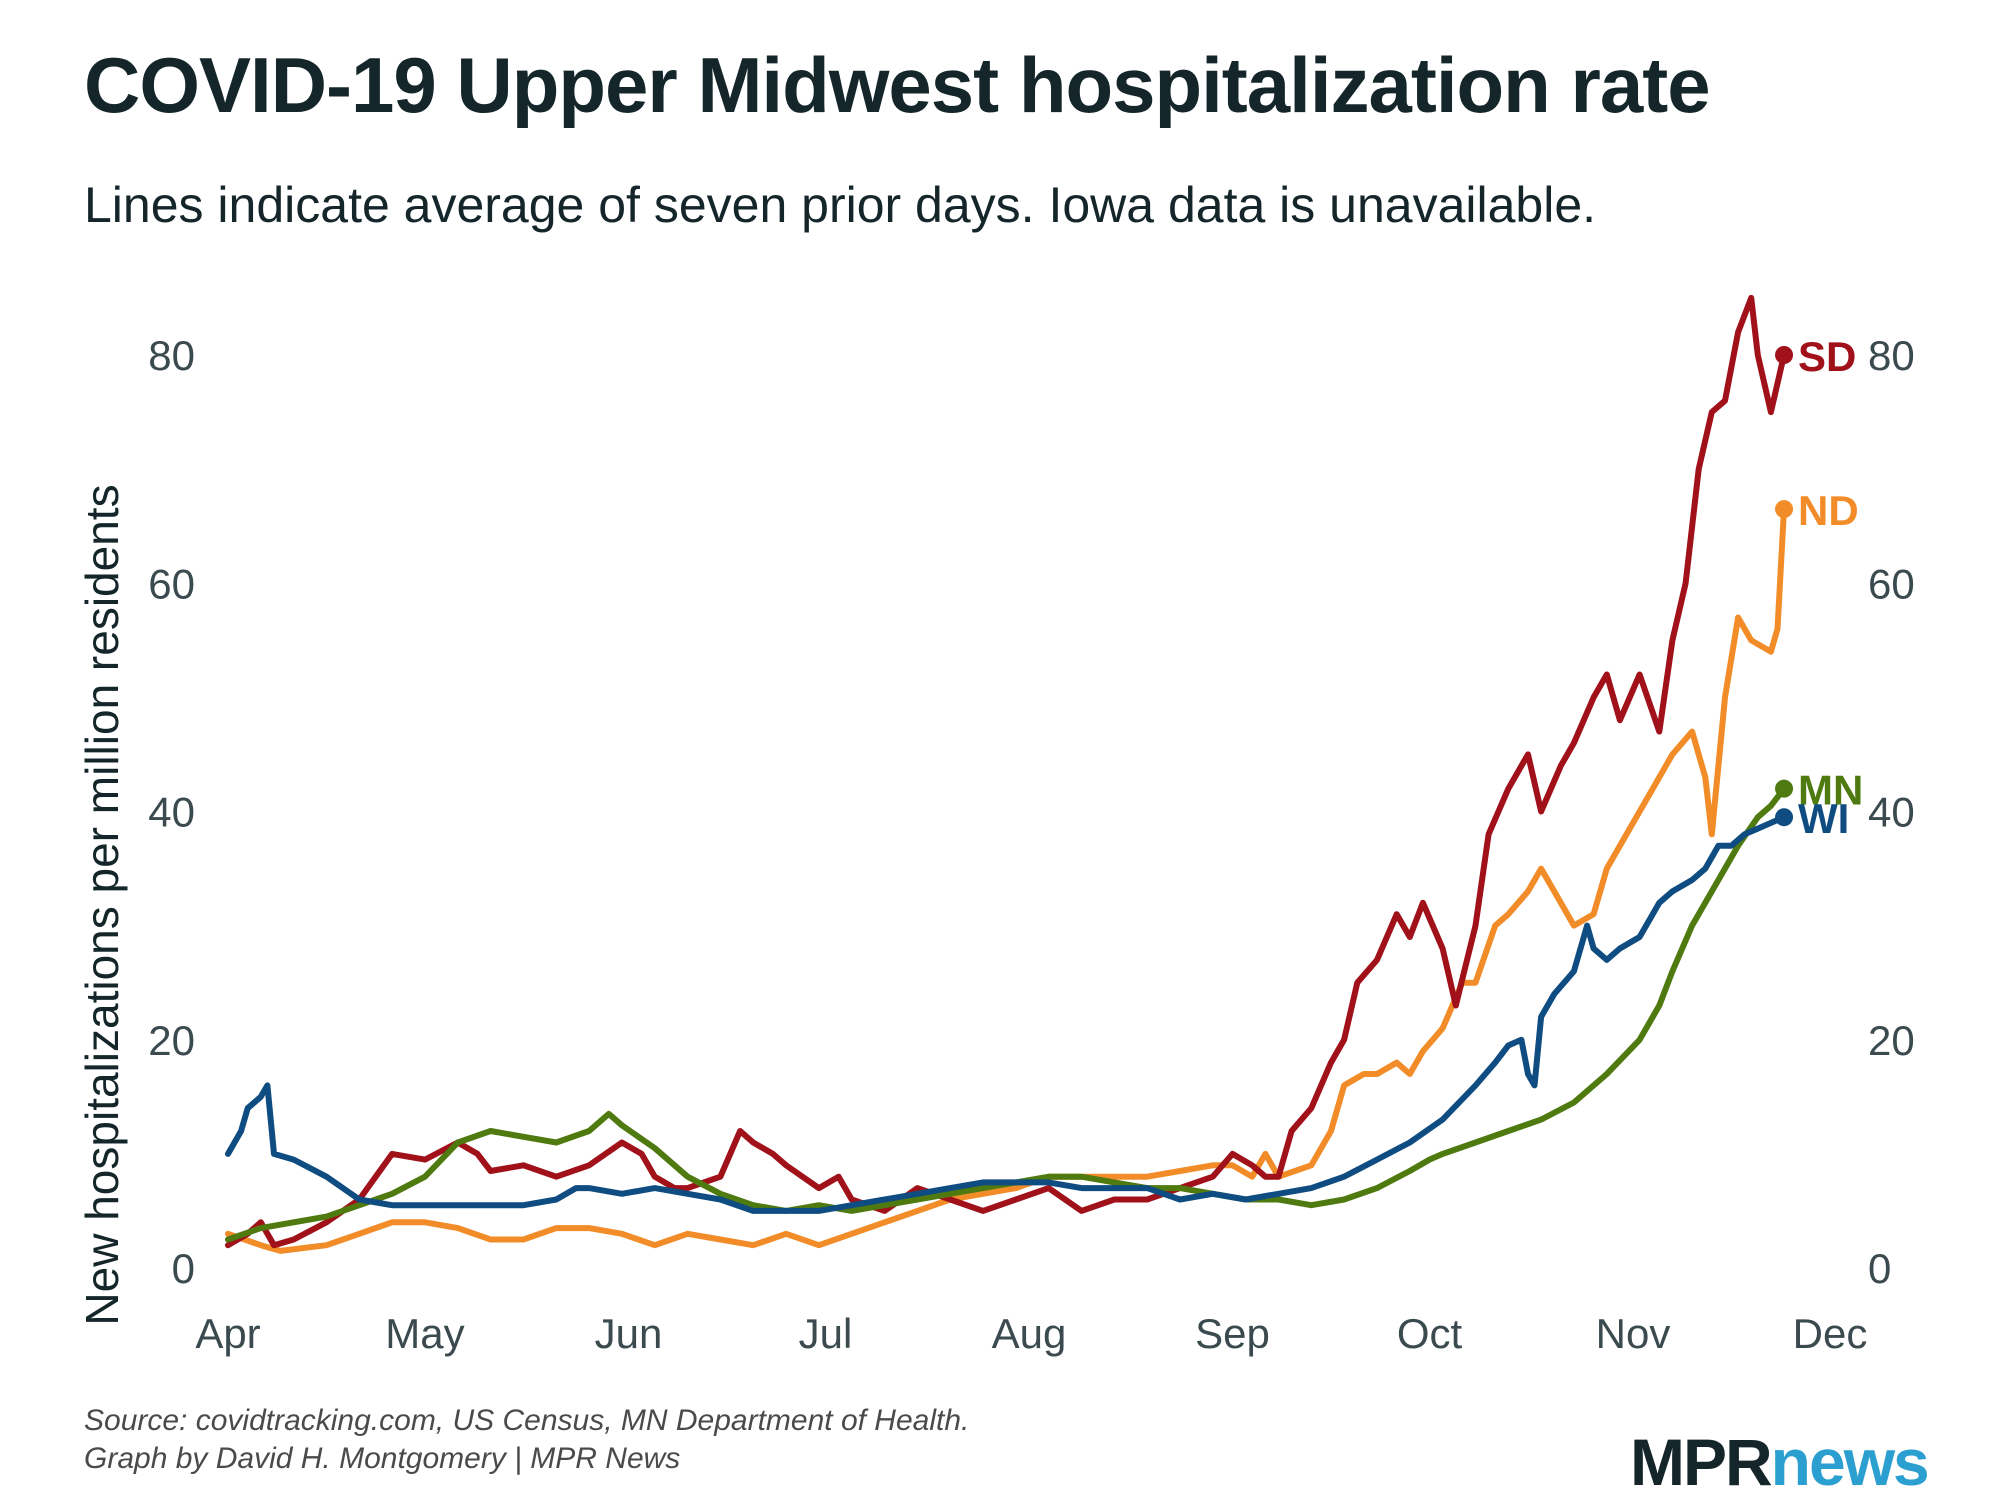  What do you see at coordinates (1879, 1268) in the screenshot?
I see `y-tick-right-0: 0` at bounding box center [1879, 1268].